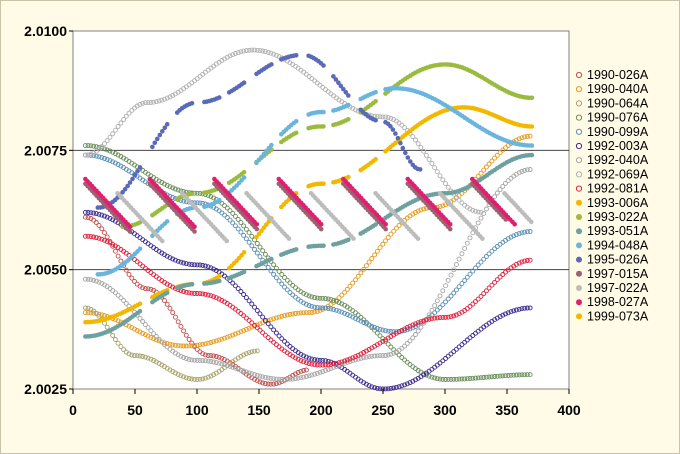 The height and width of the screenshot is (454, 680). What do you see at coordinates (618, 217) in the screenshot?
I see `legend-label: 1993-022A` at bounding box center [618, 217].